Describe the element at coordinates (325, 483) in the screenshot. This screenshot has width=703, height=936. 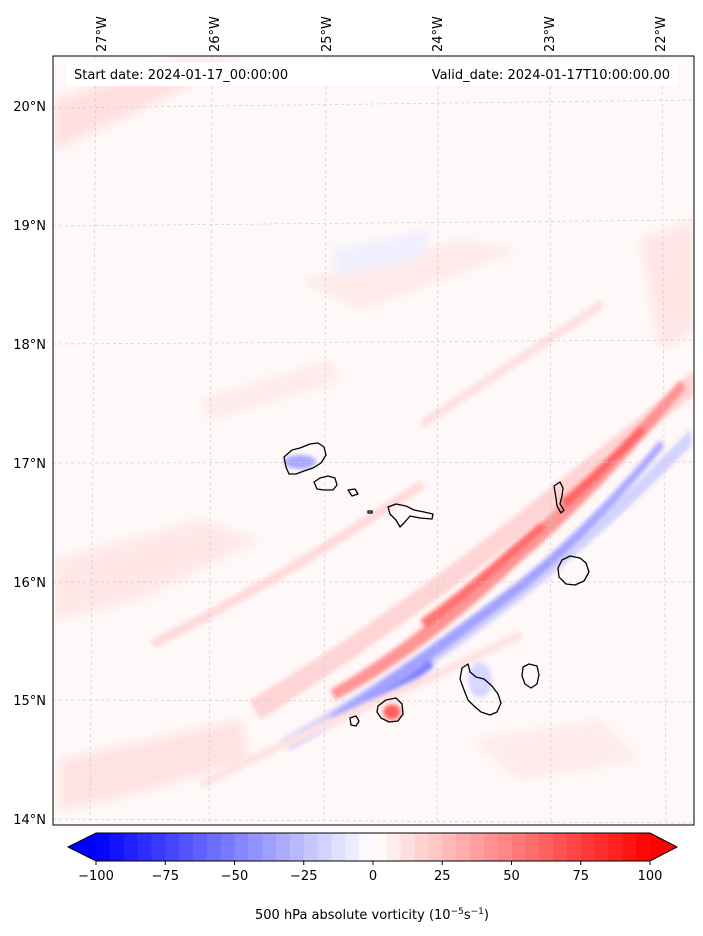
I see `island-sao-vicente` at that location.